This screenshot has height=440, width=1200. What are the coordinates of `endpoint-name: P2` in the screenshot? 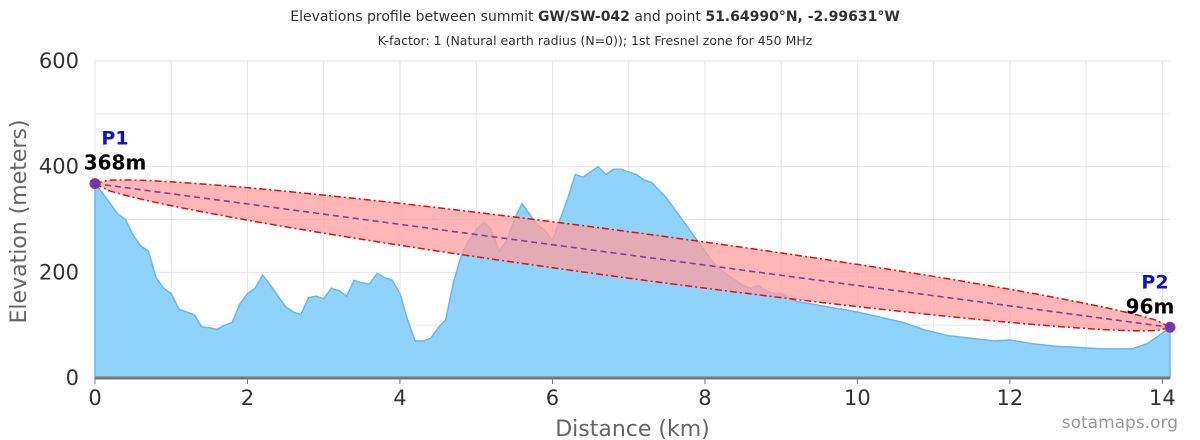 It's located at (1154, 282).